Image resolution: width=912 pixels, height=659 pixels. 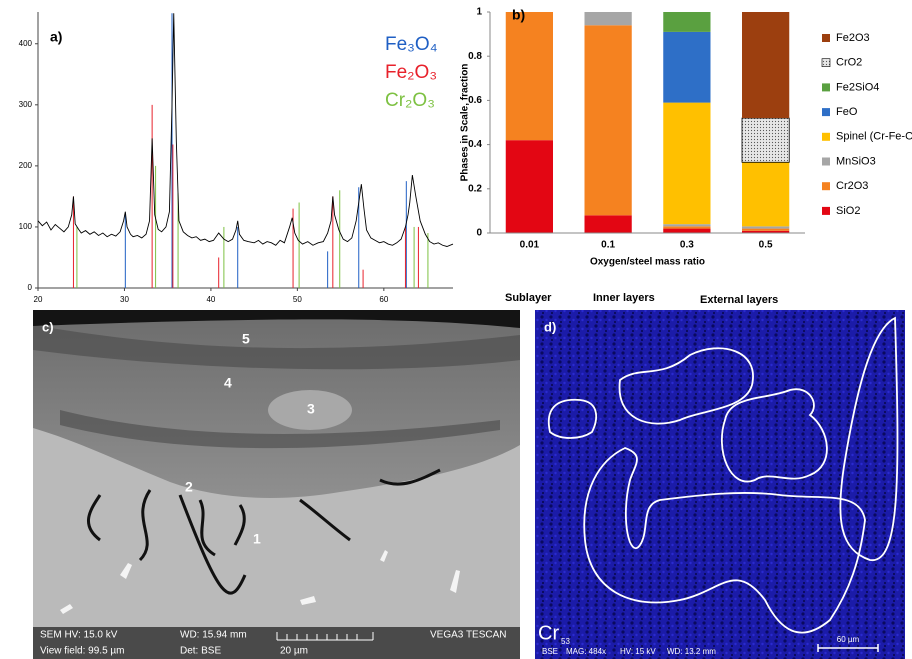 I want to click on marker: 5, so click(x=246, y=339).